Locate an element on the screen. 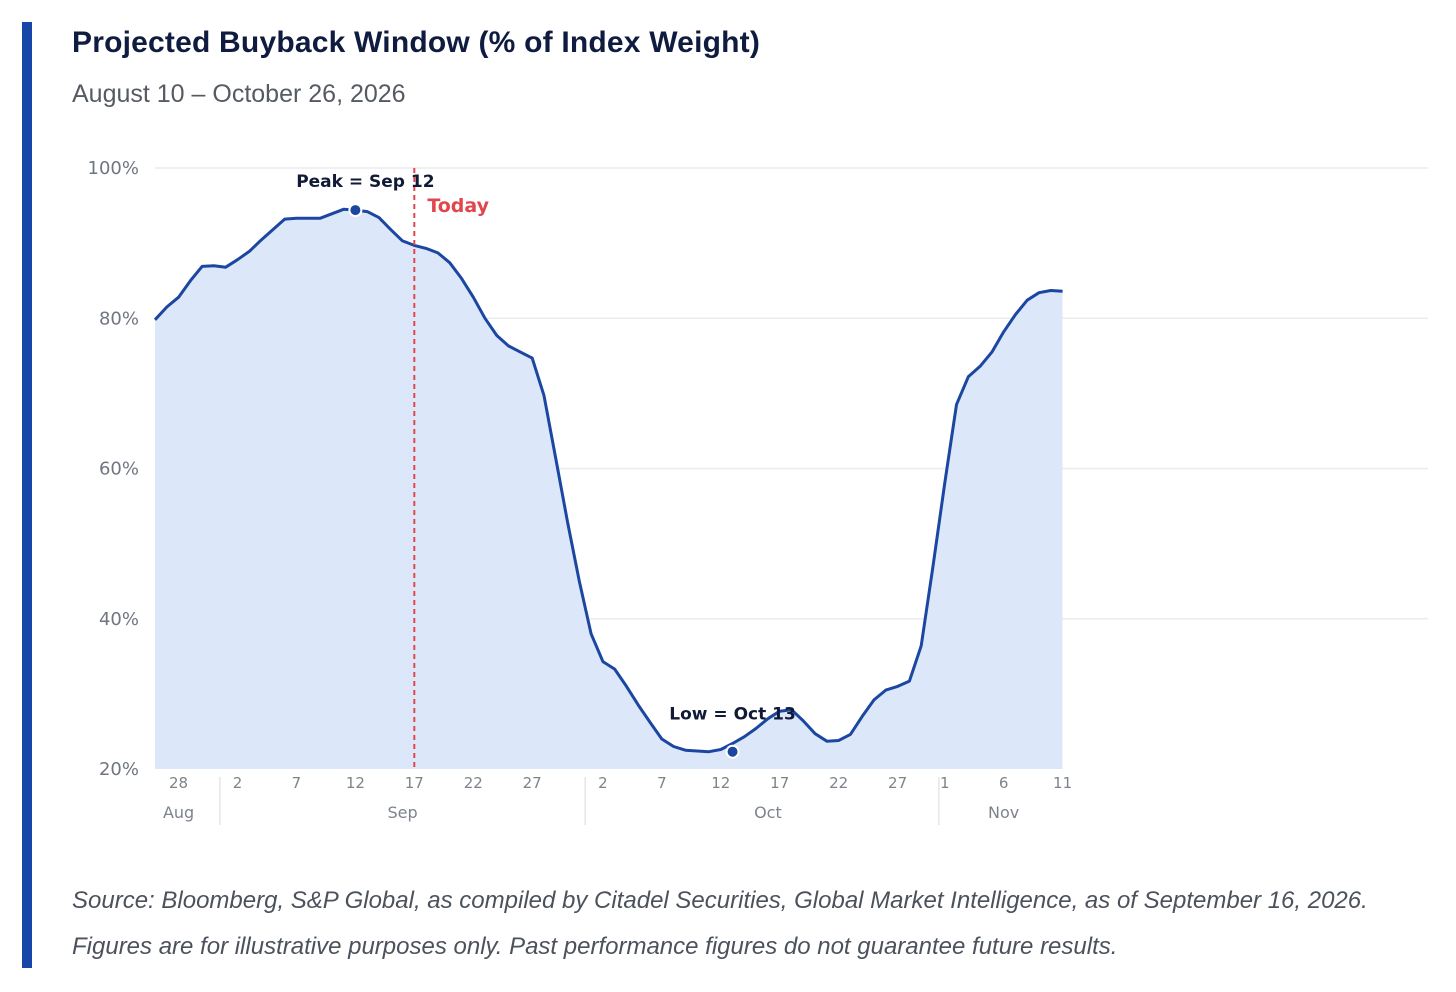 The width and height of the screenshot is (1456, 992). peak-marker is located at coordinates (355, 210).